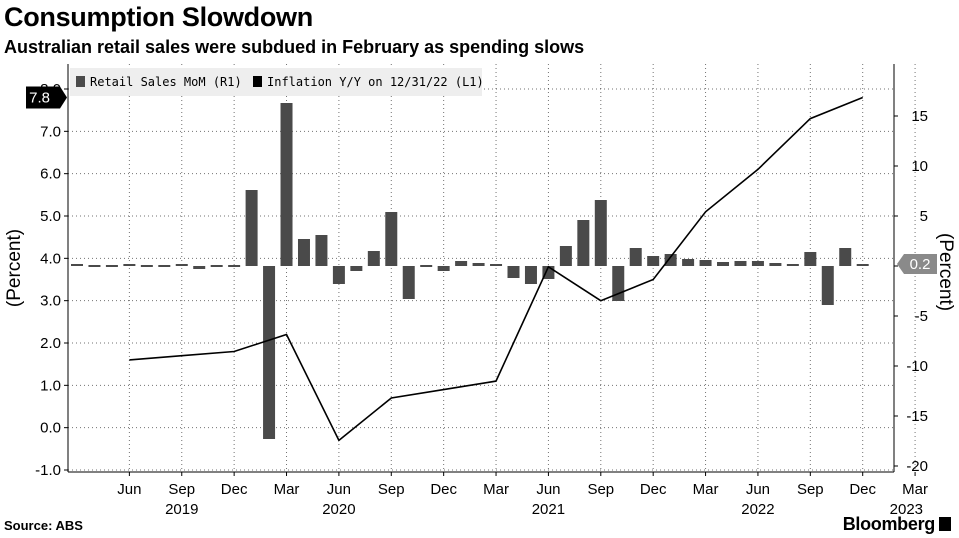 The height and width of the screenshot is (538, 959). What do you see at coordinates (548, 509) in the screenshot?
I see `x-year-label: 2021` at bounding box center [548, 509].